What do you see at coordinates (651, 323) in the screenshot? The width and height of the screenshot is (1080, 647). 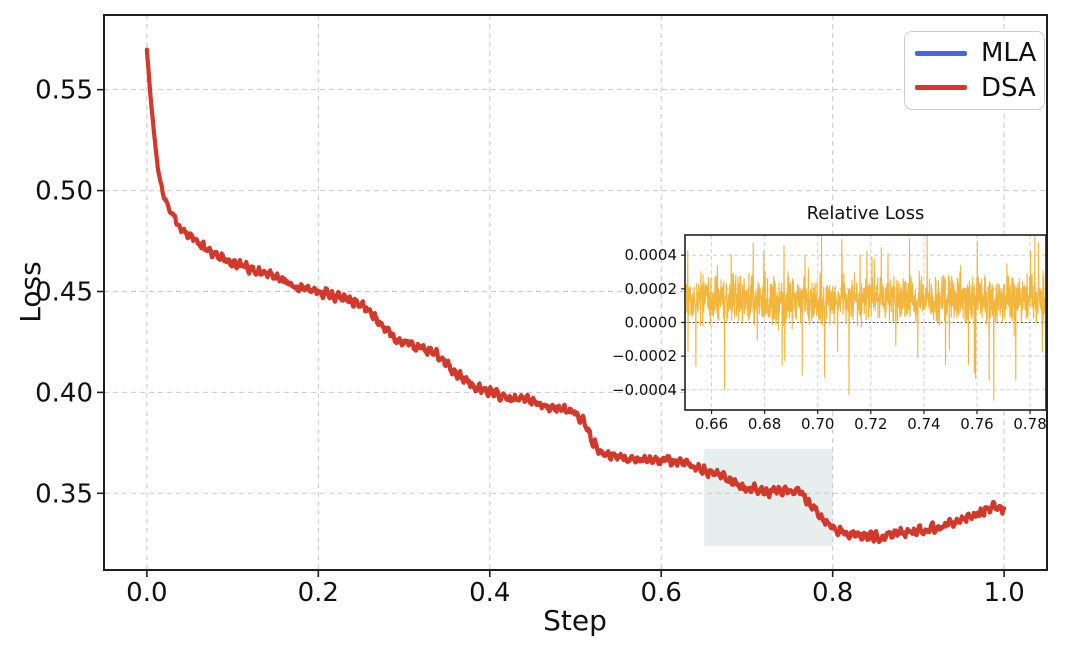 I see `inset-y-tick-label: 0.0000` at bounding box center [651, 323].